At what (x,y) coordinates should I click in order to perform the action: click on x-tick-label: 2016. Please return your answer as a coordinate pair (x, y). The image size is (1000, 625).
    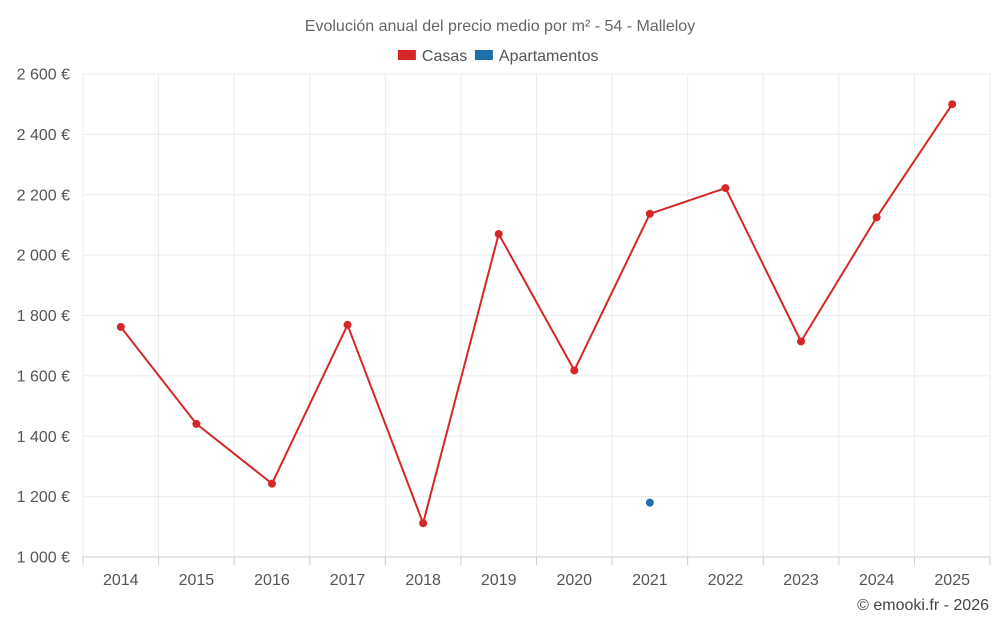
    Looking at the image, I should click on (272, 580).